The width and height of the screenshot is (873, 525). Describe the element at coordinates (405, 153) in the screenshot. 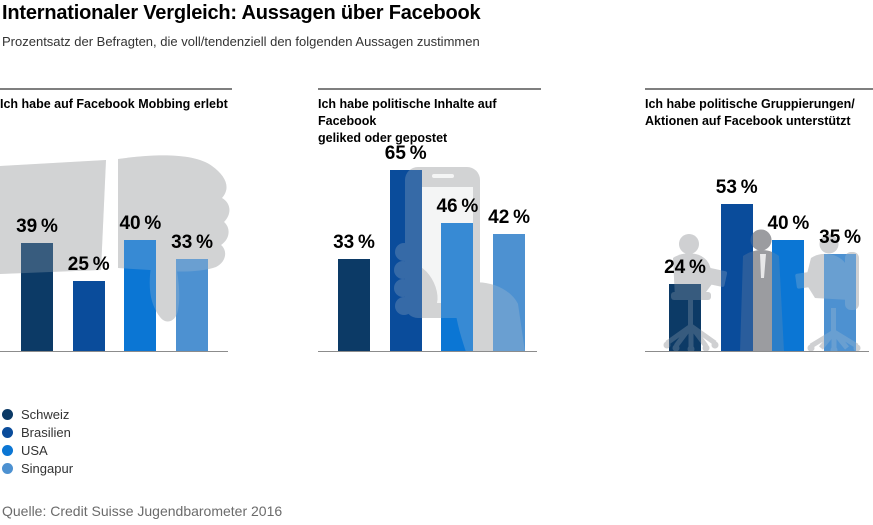

I see `bar-value-label: 65 %` at that location.